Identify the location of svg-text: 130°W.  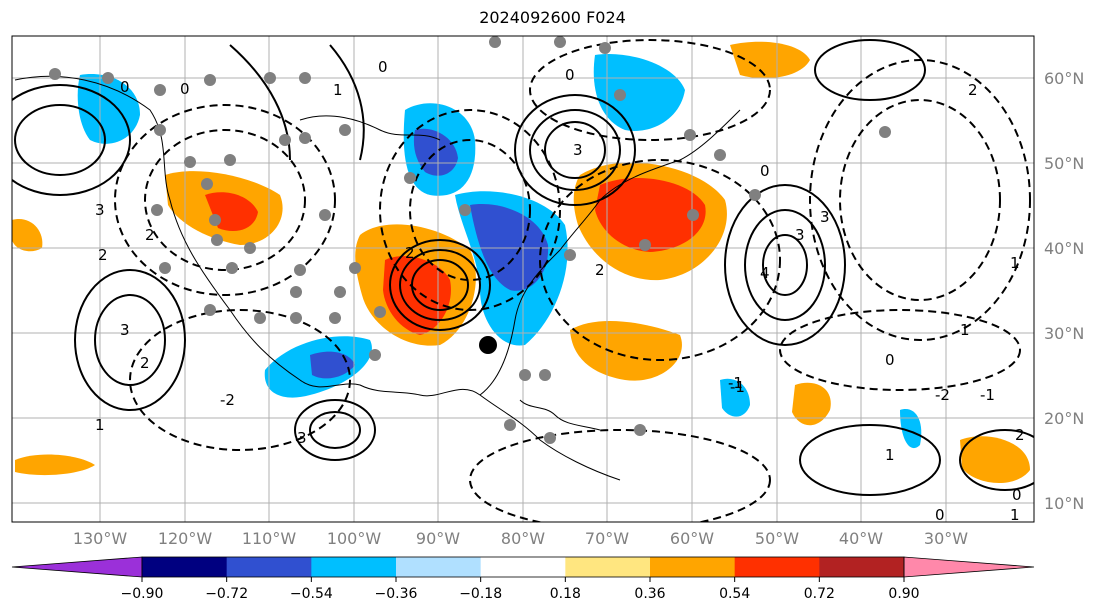
(100, 538).